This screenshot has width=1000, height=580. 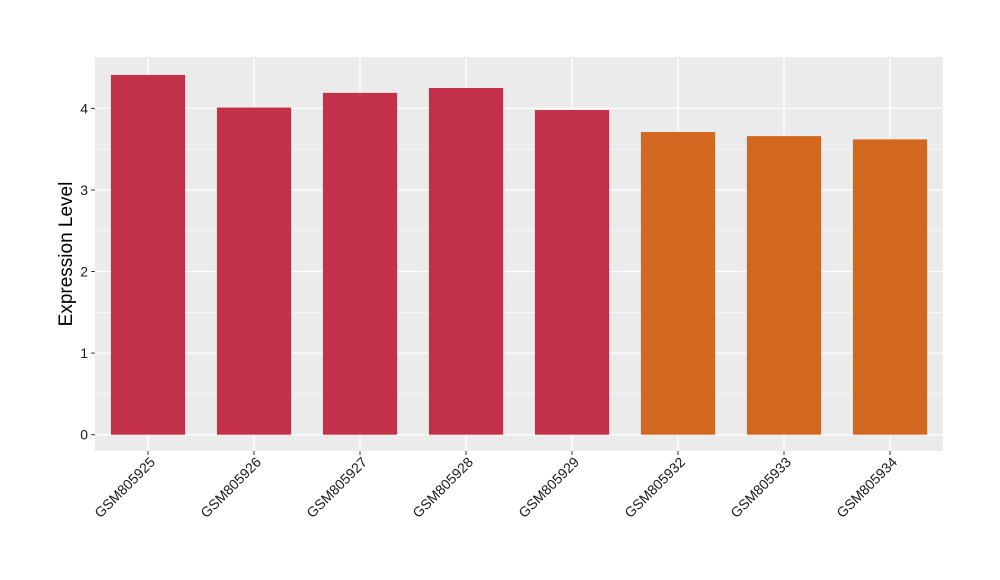 I want to click on bar-gsm805925, so click(x=148, y=254).